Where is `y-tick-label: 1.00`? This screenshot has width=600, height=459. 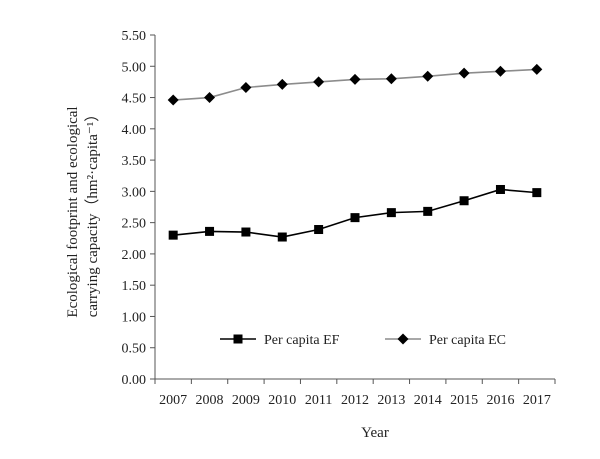
y-tick-label: 1.00 is located at coordinates (134, 317).